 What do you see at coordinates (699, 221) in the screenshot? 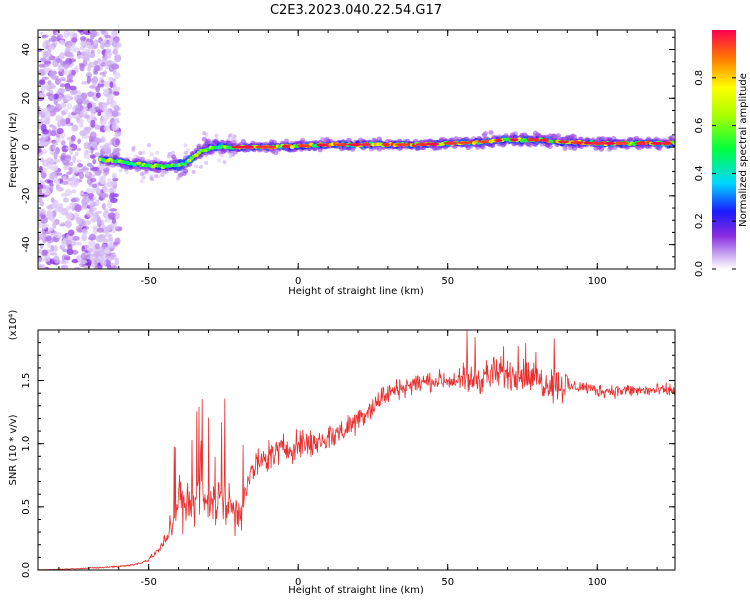
I see `colorbar-tick-label: 0.2` at bounding box center [699, 221].